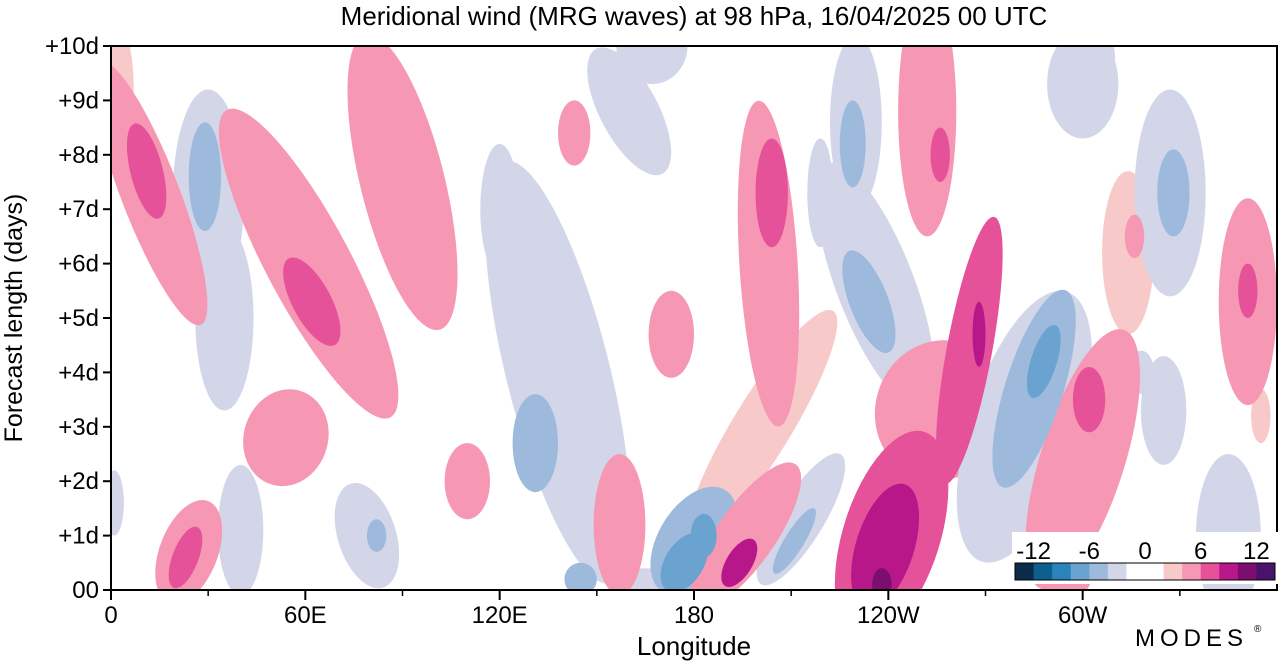 Image resolution: width=1280 pixels, height=664 pixels. I want to click on y-tick-label-6: +6d, so click(78, 264).